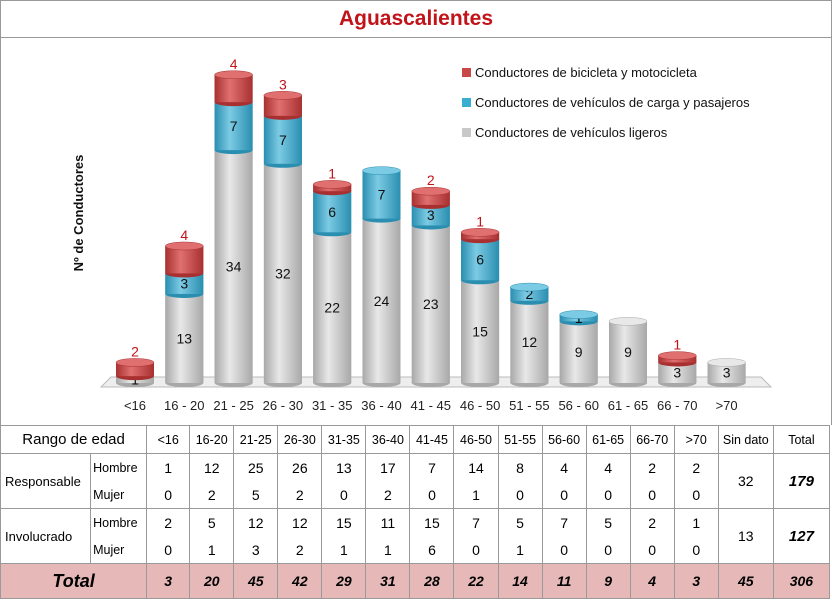 Image resolution: width=832 pixels, height=604 pixels. What do you see at coordinates (233, 221) in the screenshot?
I see `bar-stack-2: 34 7 4` at bounding box center [233, 221].